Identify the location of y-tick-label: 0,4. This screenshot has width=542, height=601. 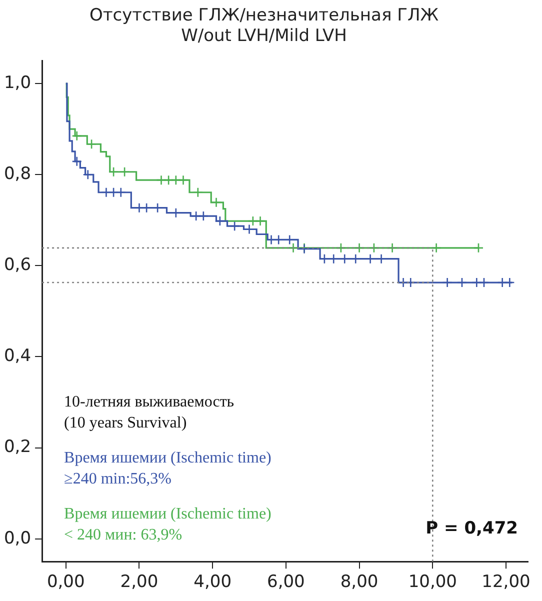
(18, 356).